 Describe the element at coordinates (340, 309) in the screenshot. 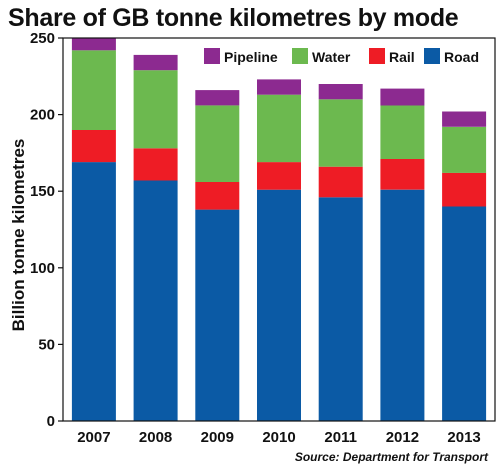

I see `bar-road-2011` at that location.